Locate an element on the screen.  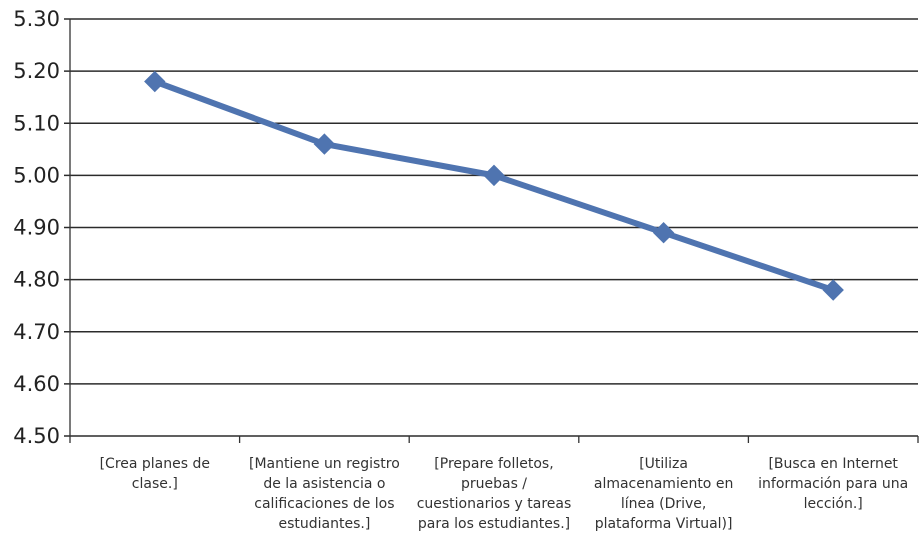
x-tick-label-line: [Prepare folletos, is located at coordinates (493, 464).